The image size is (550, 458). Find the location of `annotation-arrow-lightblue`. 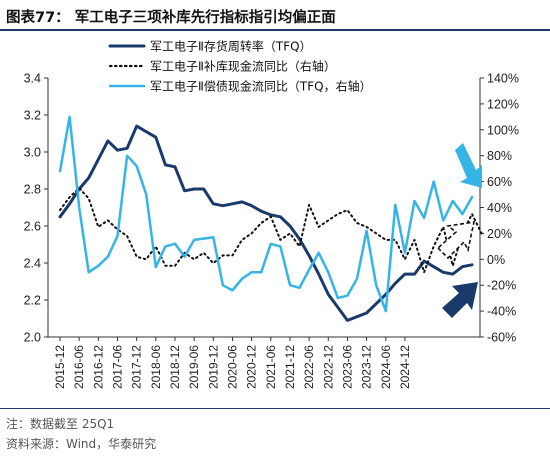

annotation-arrow-lightblue is located at coordinates (468, 165).